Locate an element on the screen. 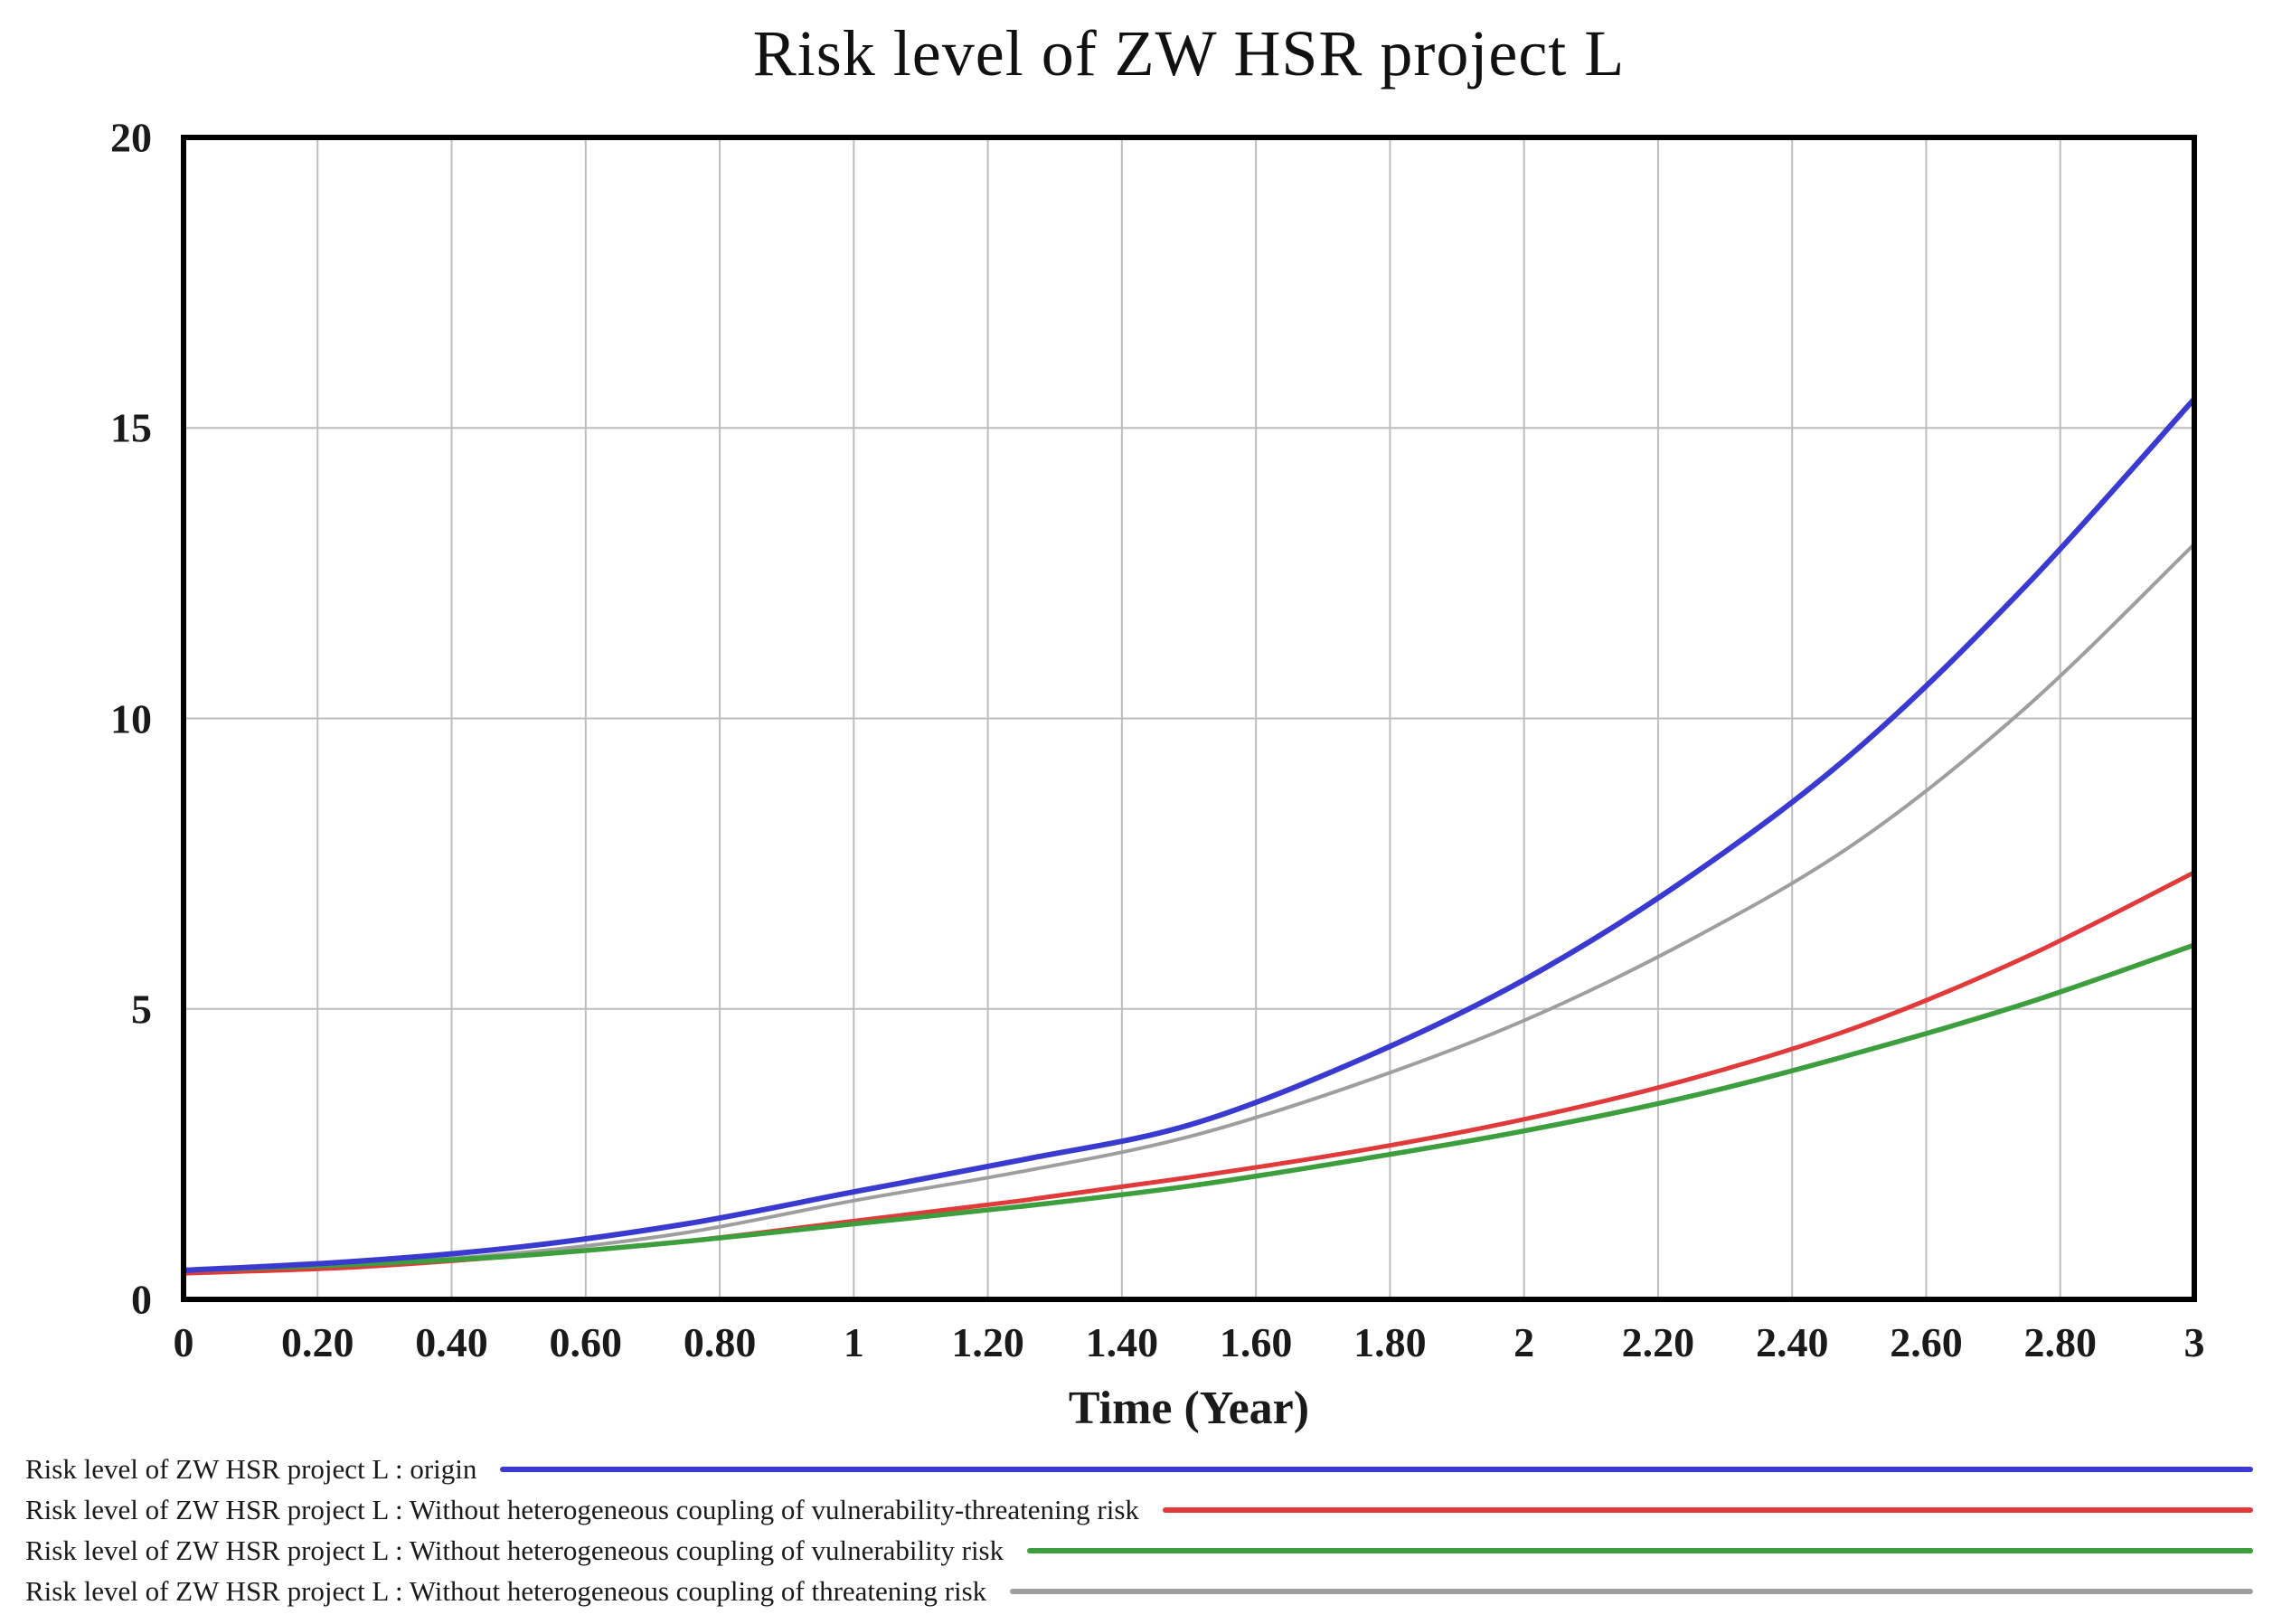 This screenshot has width=2282, height=1624. x-tick-label: 0 is located at coordinates (183, 1342).